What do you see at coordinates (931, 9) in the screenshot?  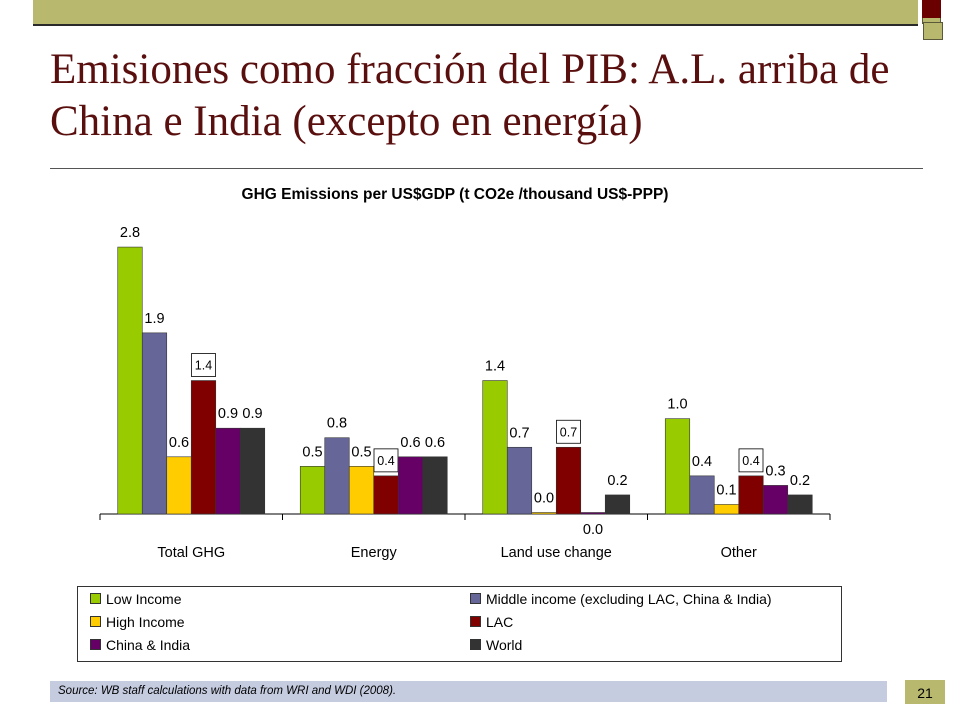 I see `top-decor-square-dark` at bounding box center [931, 9].